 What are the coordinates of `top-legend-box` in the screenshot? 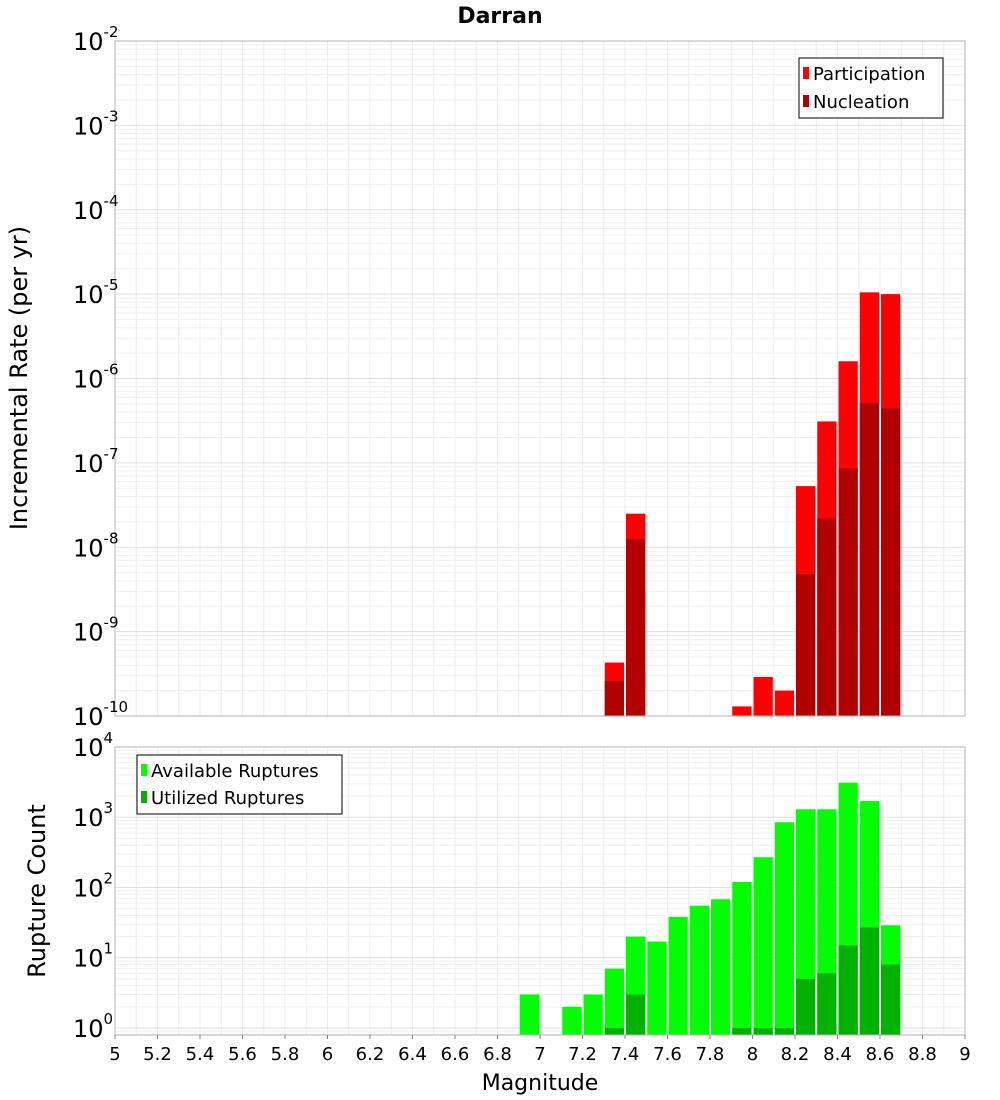 It's located at (871, 88).